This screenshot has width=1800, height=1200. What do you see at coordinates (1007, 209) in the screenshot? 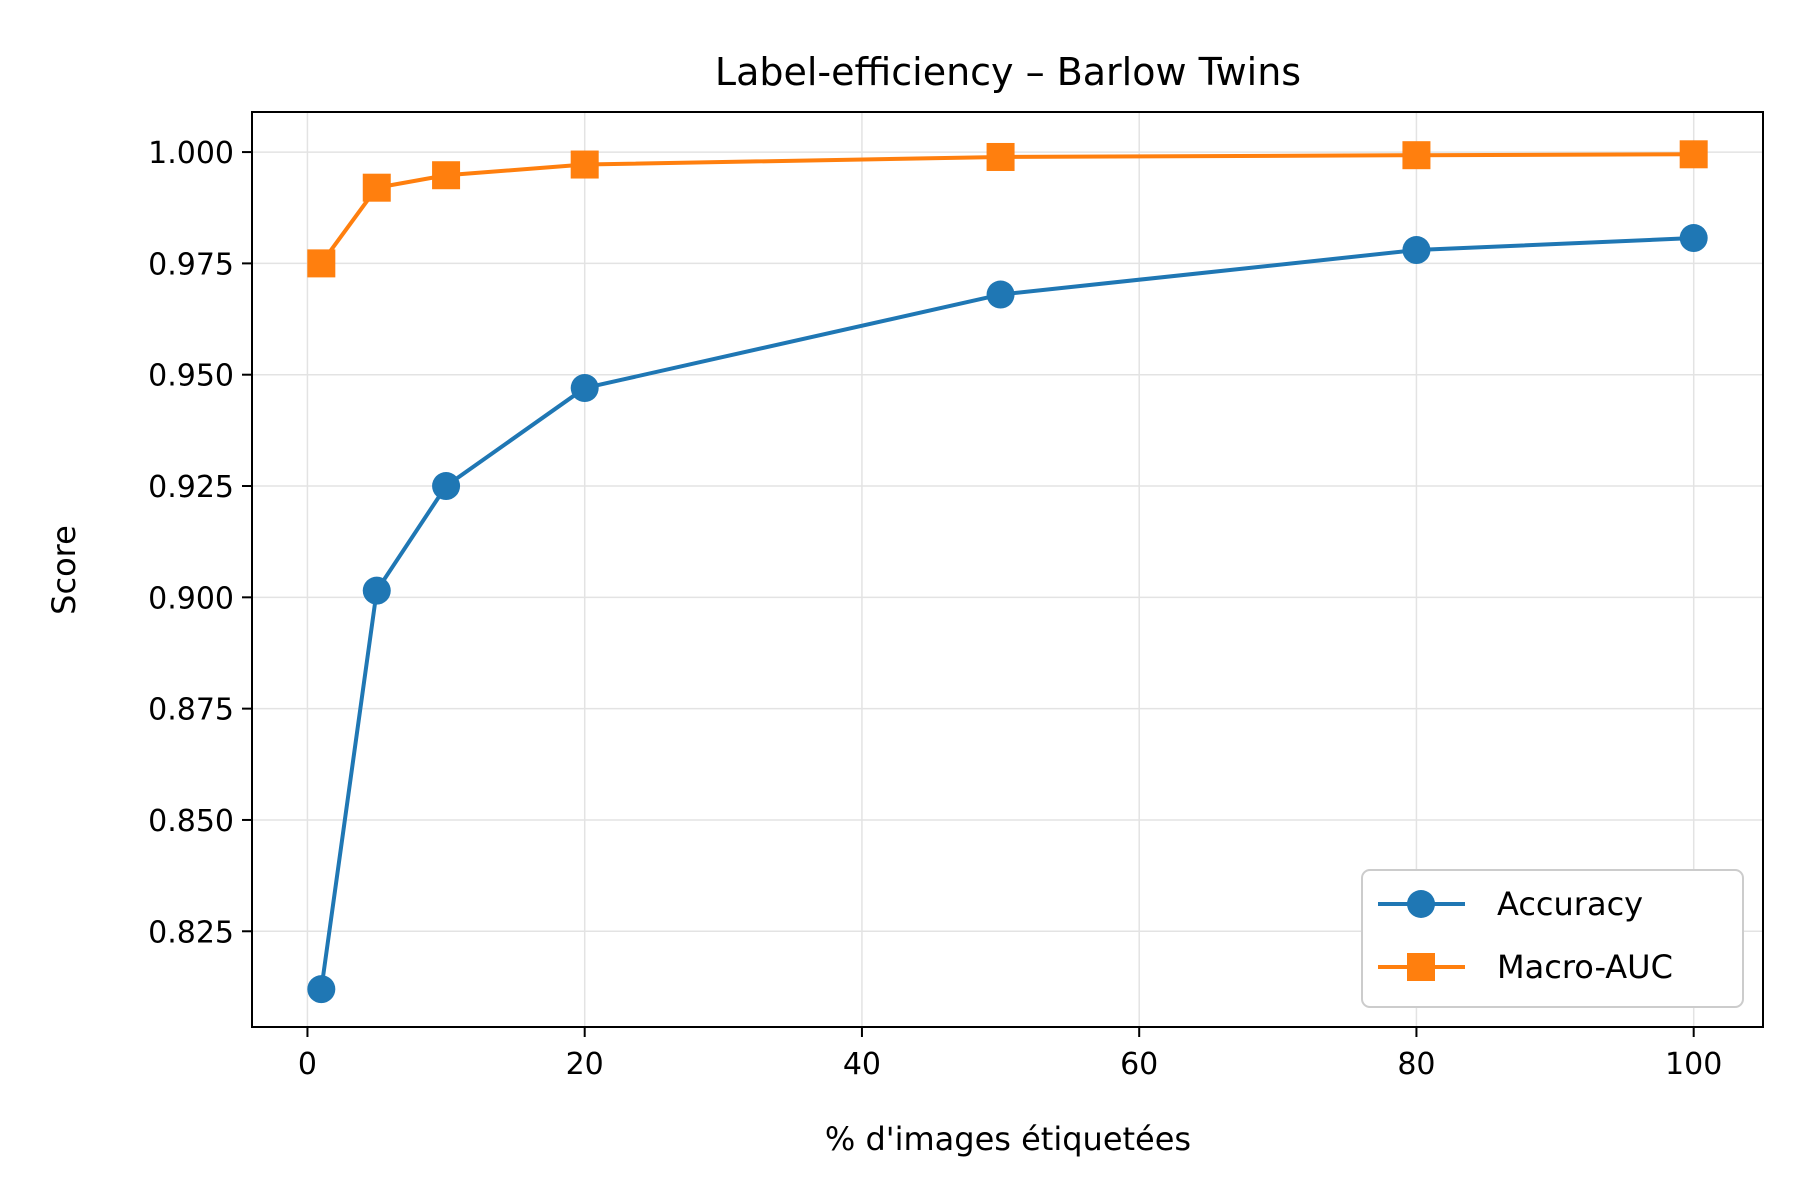
I see `series-macro-auc` at bounding box center [1007, 209].